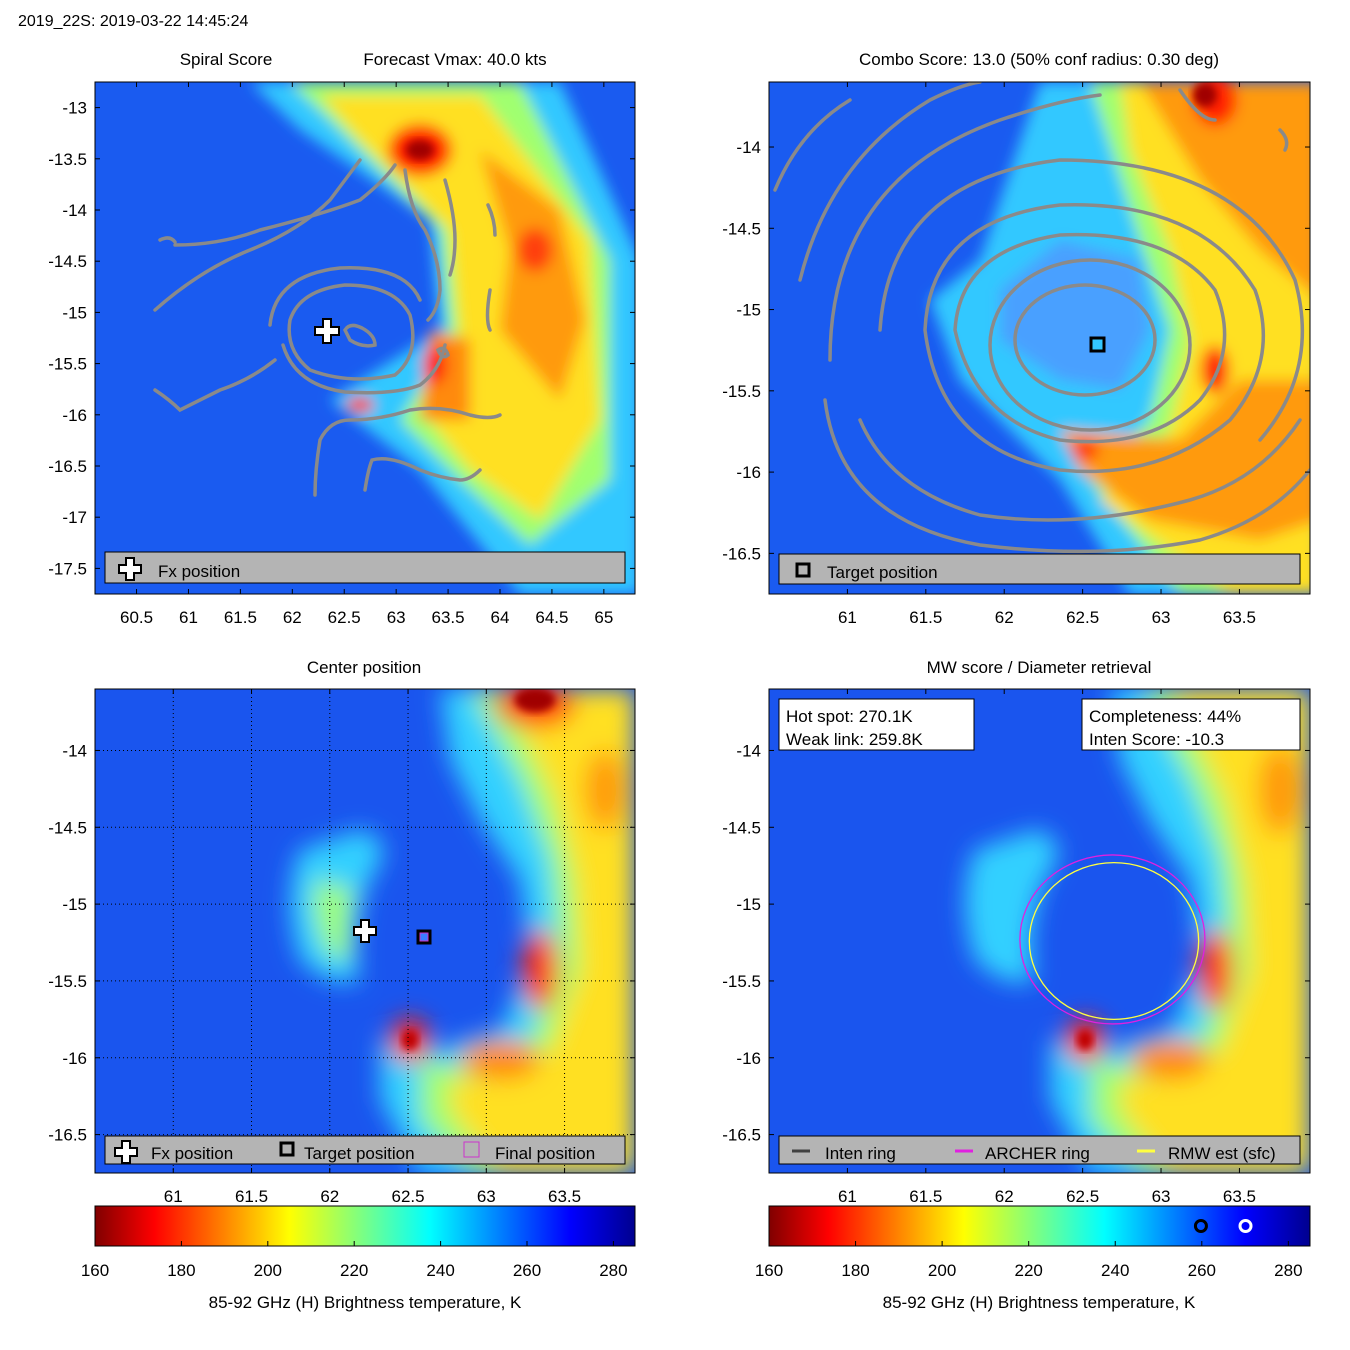  I want to click on y-tick-label: -13.5, so click(67, 159).